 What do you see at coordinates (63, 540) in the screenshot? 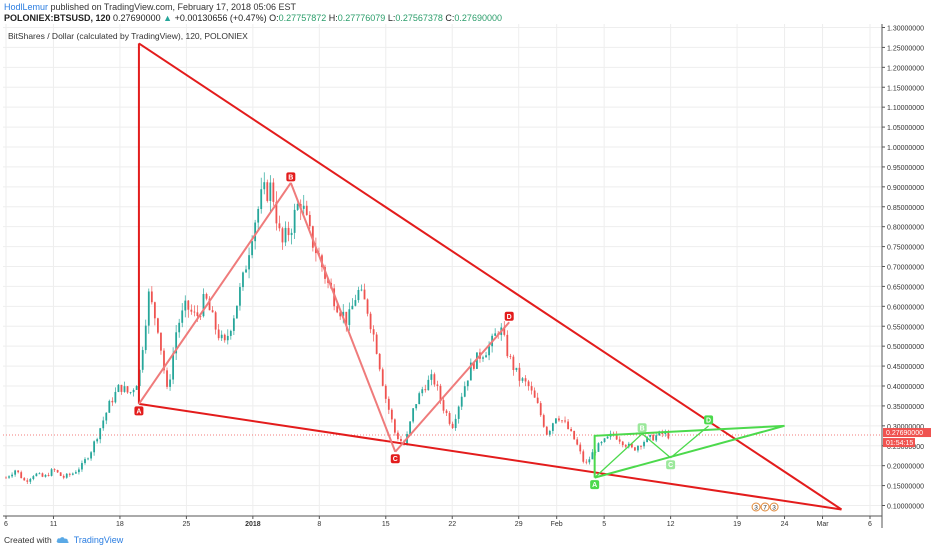
I see `footer: Created with TradingView` at bounding box center [63, 540].